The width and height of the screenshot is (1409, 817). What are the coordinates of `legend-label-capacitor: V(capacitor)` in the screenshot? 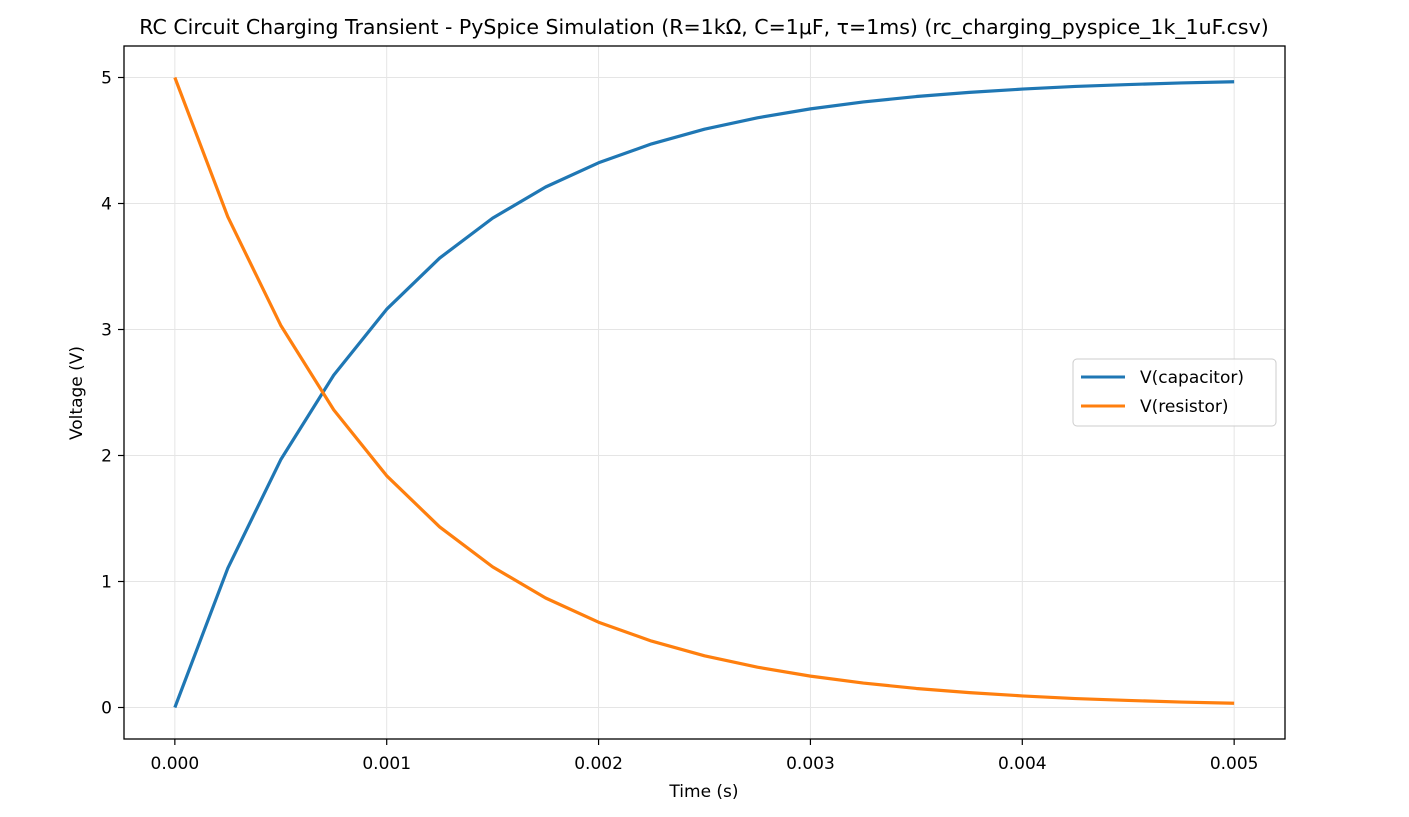 It's located at (1192, 378).